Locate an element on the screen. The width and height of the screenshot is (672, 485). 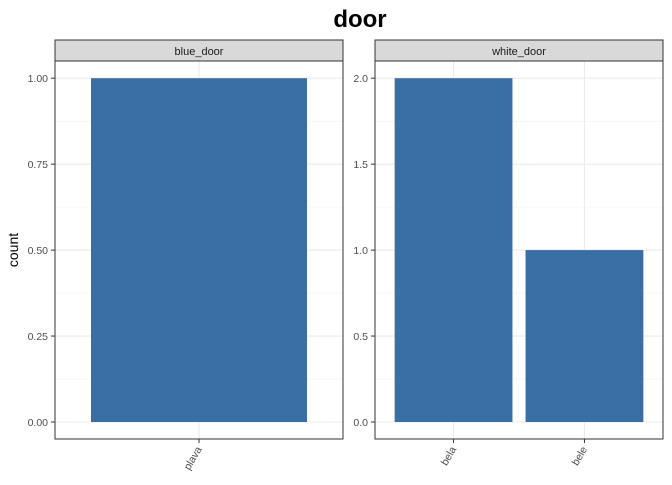
x-tick-label: bela is located at coordinates (449, 455).